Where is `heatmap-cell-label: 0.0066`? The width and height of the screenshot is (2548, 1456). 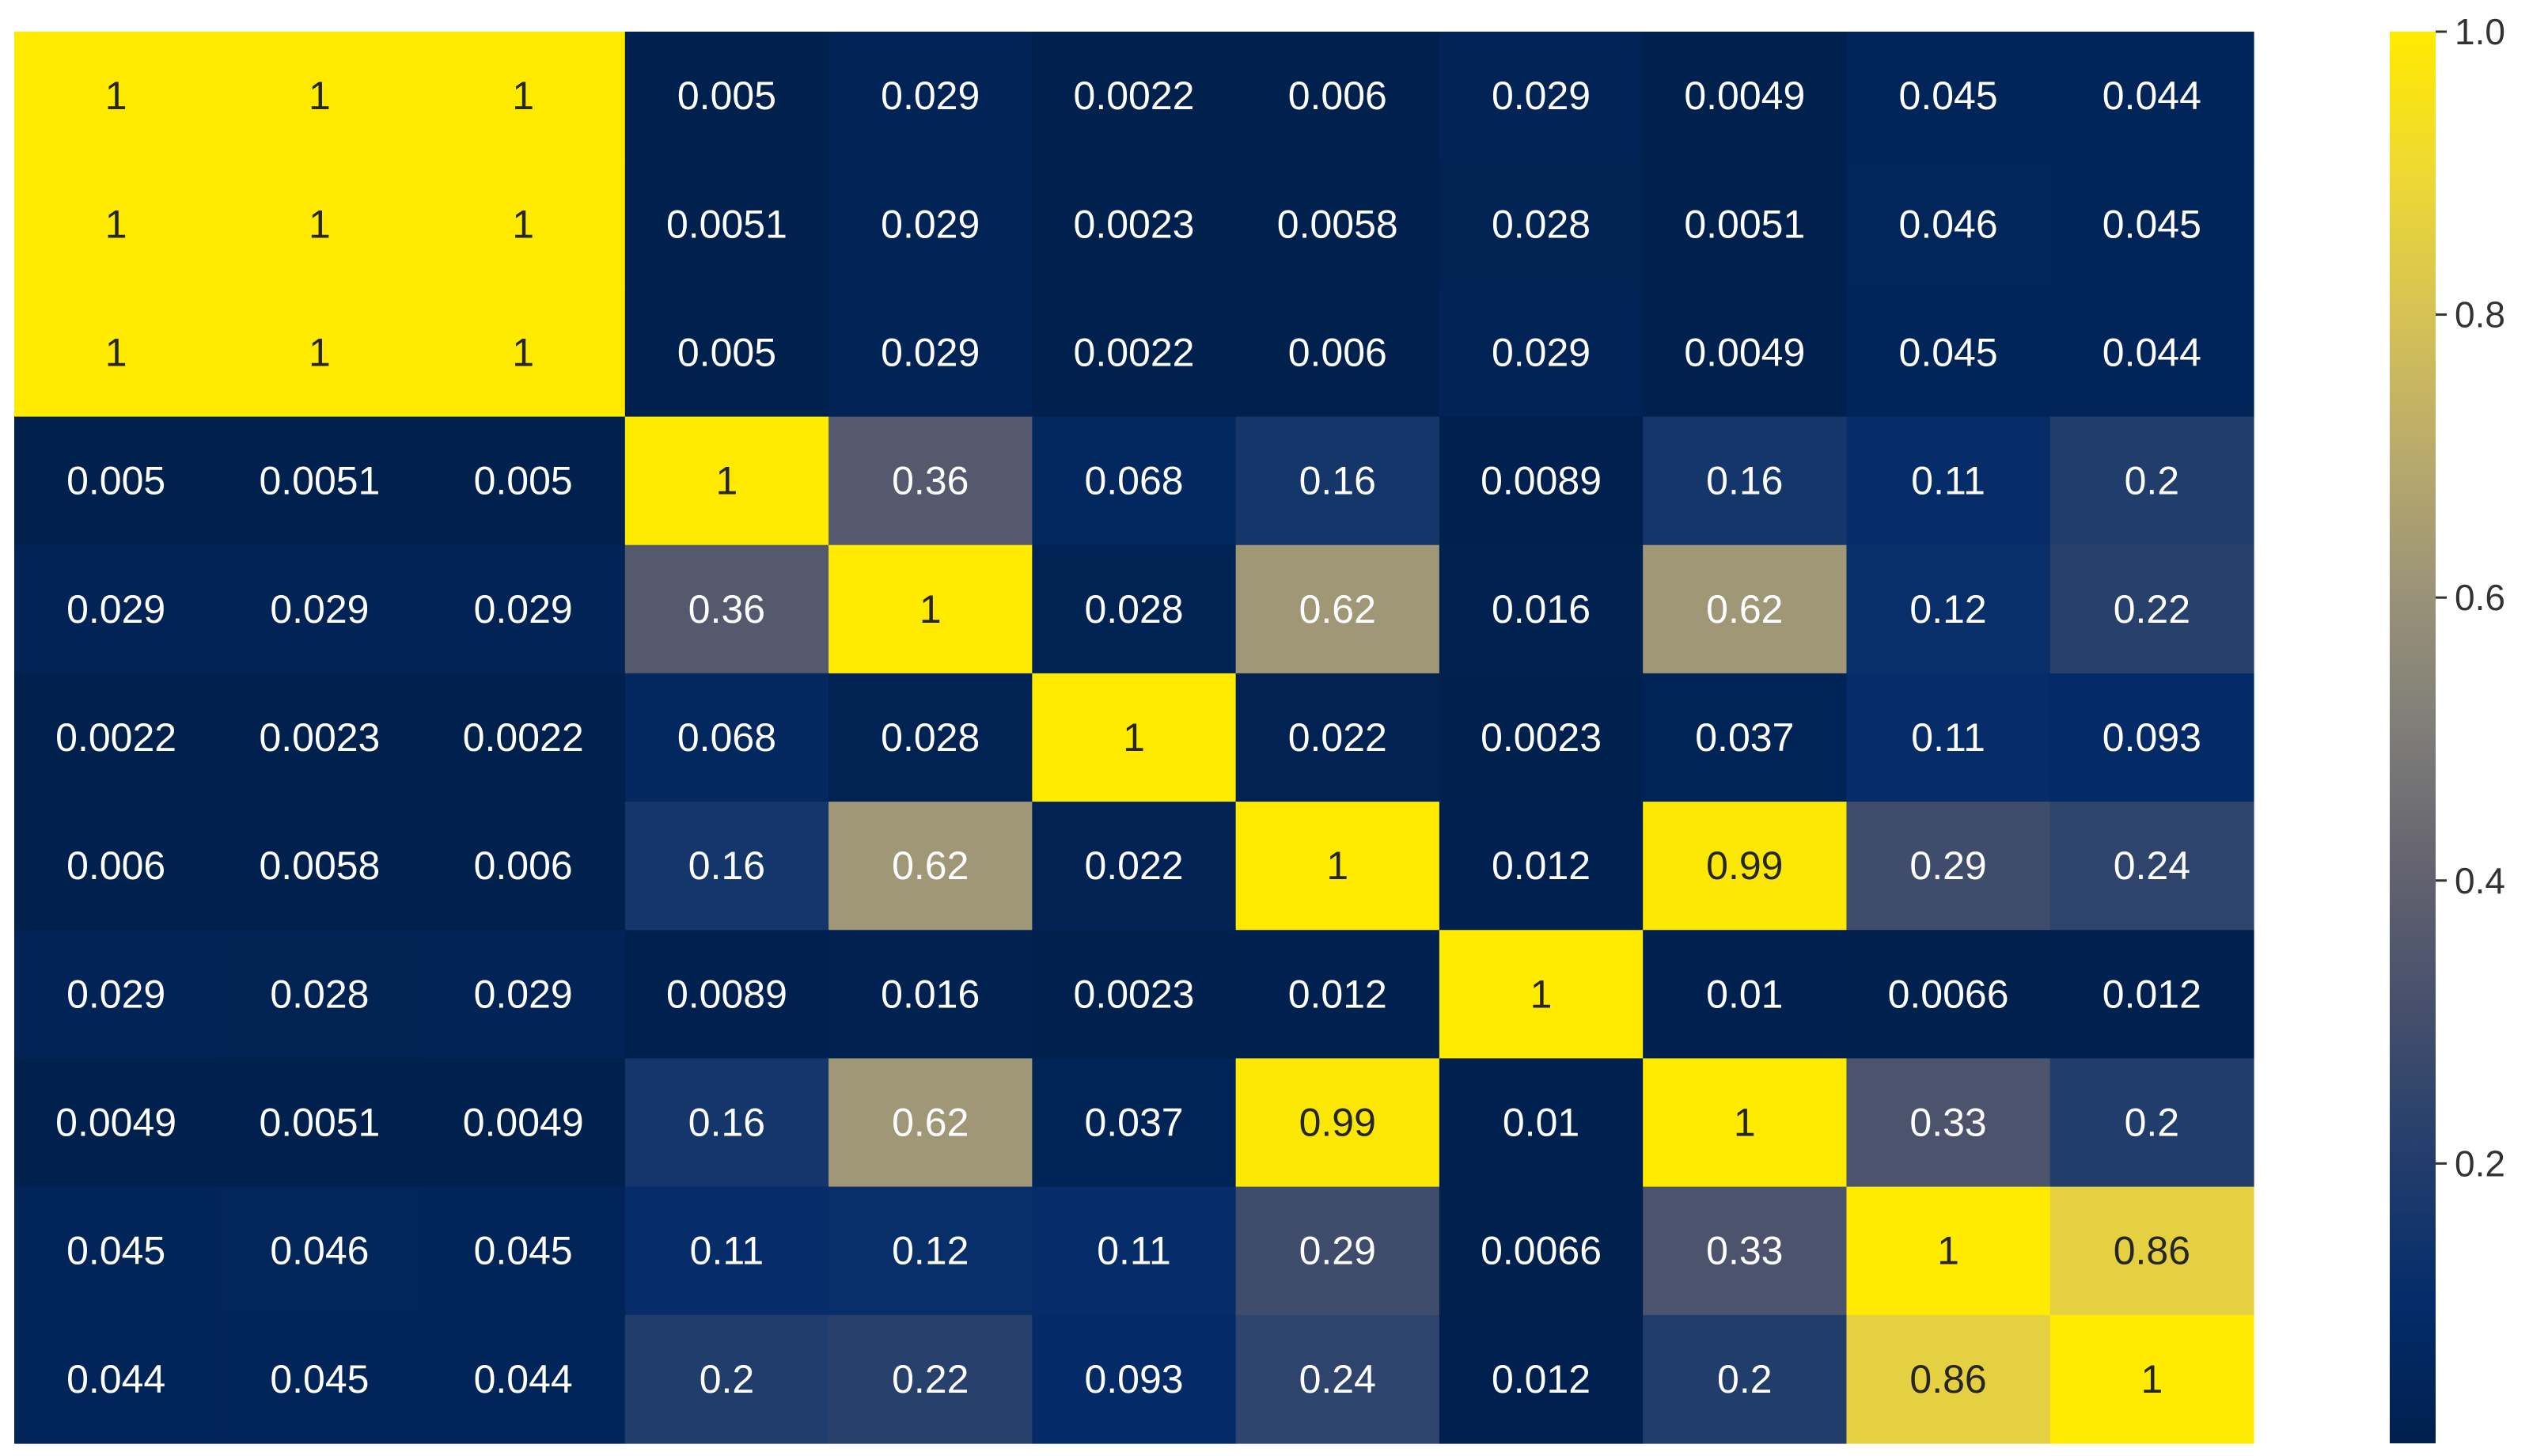 heatmap-cell-label: 0.0066 is located at coordinates (1541, 1251).